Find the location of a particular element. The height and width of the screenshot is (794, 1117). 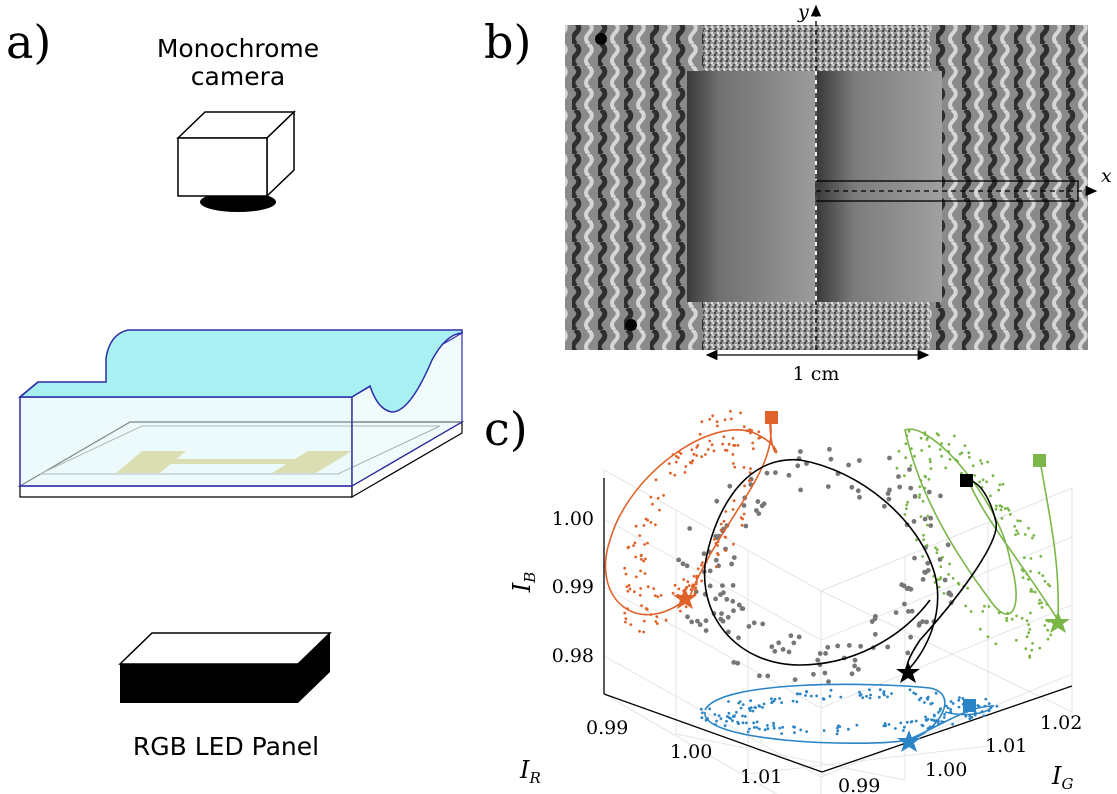

water-tank is located at coordinates (241, 414).